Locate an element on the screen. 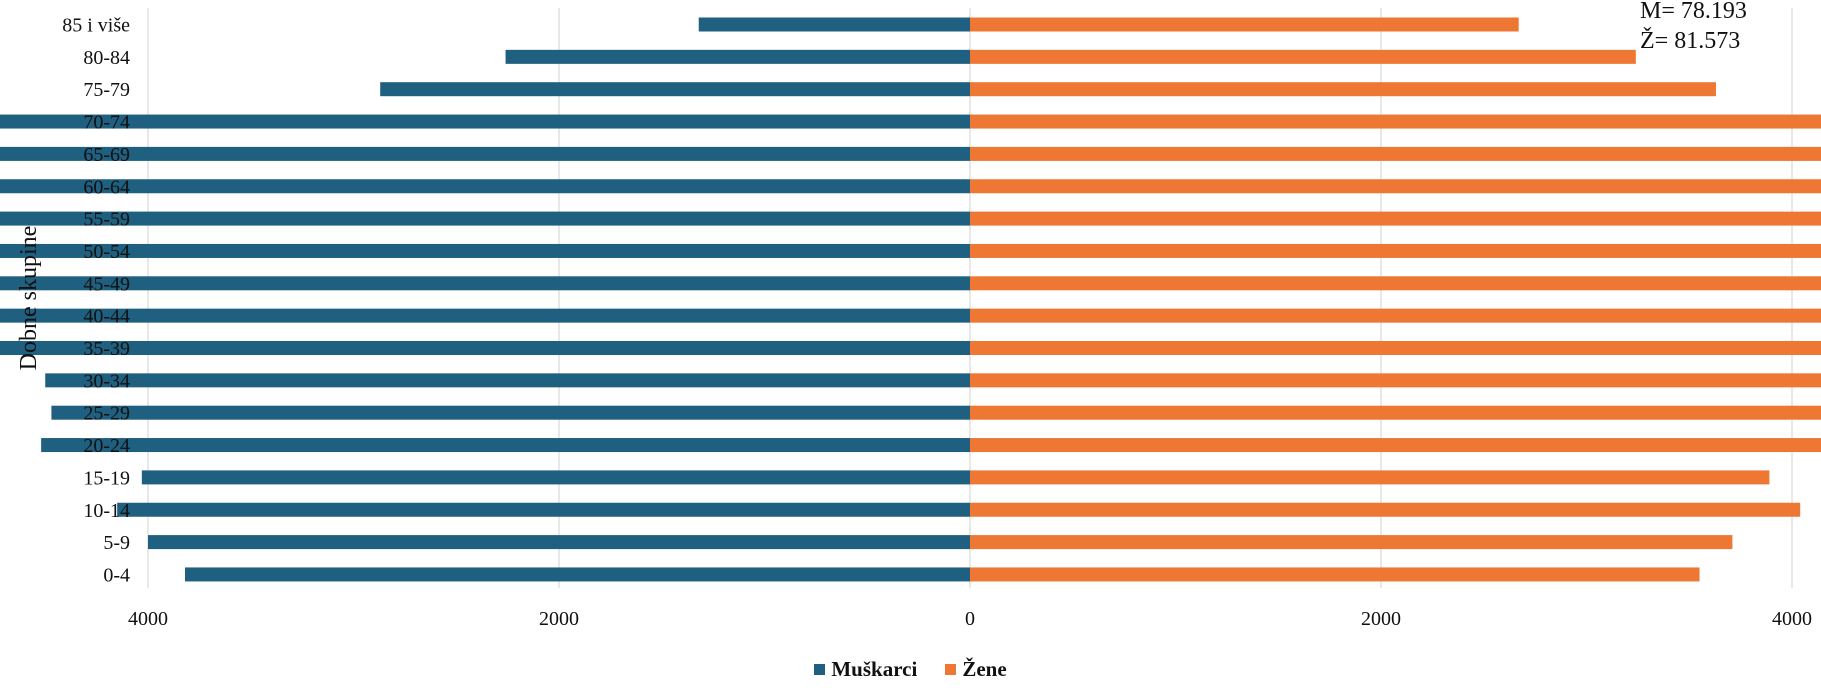  y-tick-label: 75-79 is located at coordinates (106, 90).